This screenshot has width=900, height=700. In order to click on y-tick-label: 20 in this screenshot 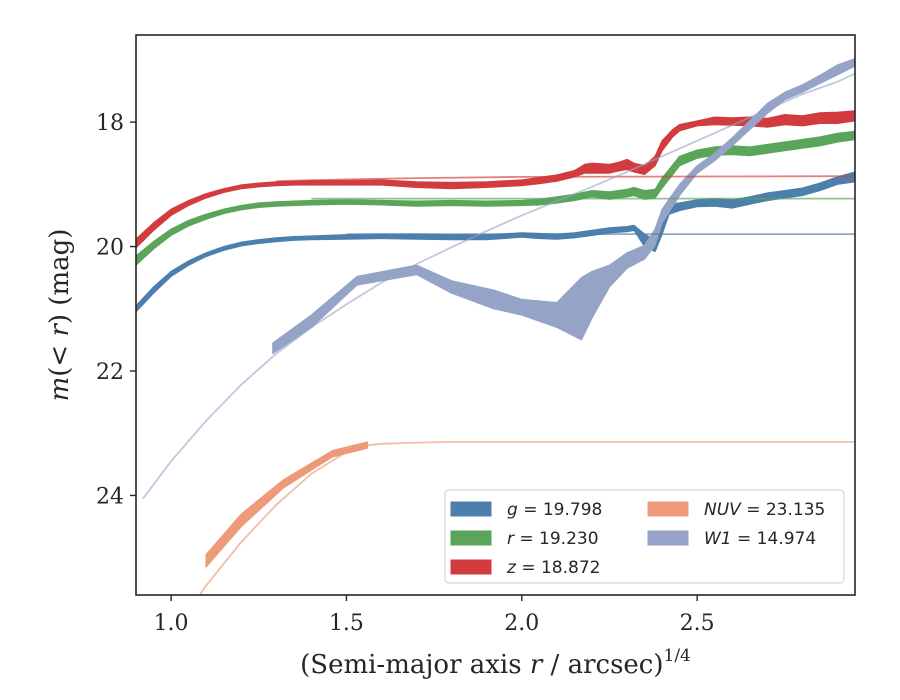, I will do `click(110, 248)`.